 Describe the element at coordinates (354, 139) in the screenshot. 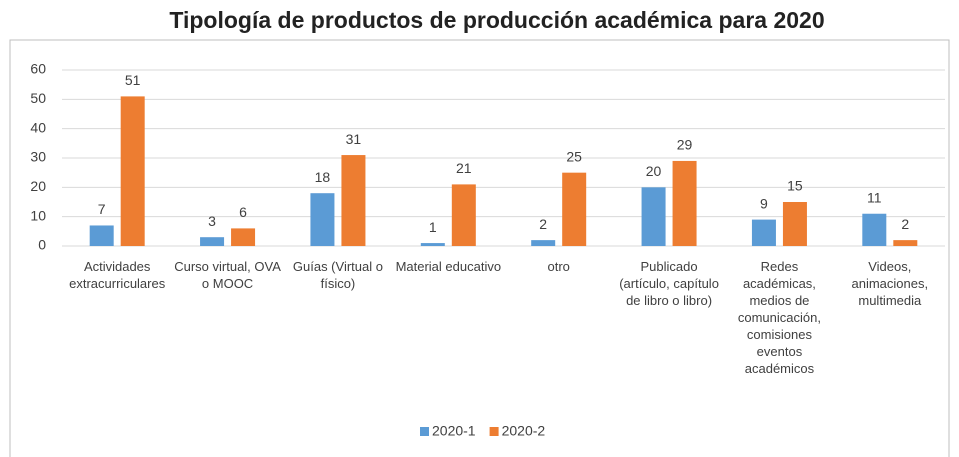

I see `data-label: 31` at that location.